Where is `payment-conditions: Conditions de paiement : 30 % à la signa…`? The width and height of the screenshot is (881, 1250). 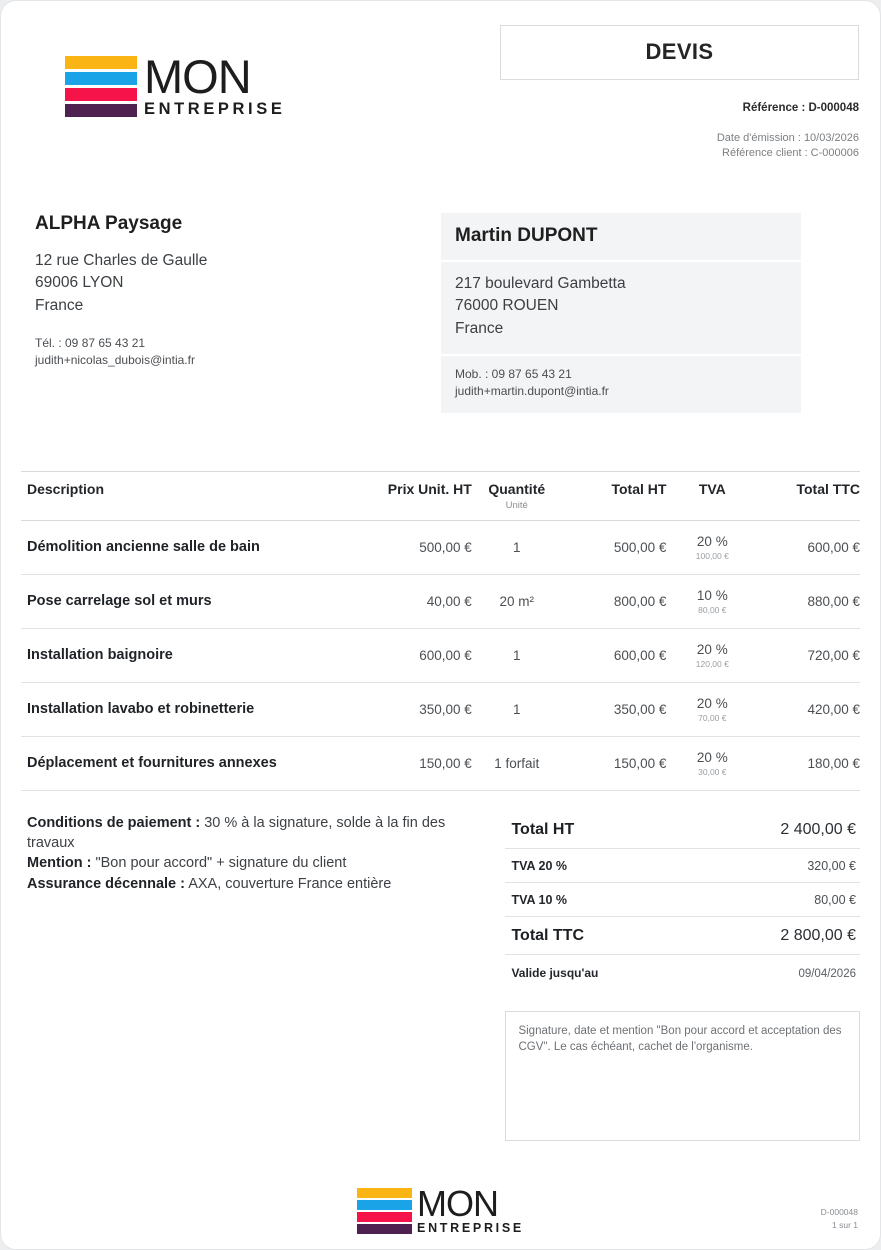 payment-conditions: Conditions de paiement : 30 % à la signa… is located at coordinates (246, 833).